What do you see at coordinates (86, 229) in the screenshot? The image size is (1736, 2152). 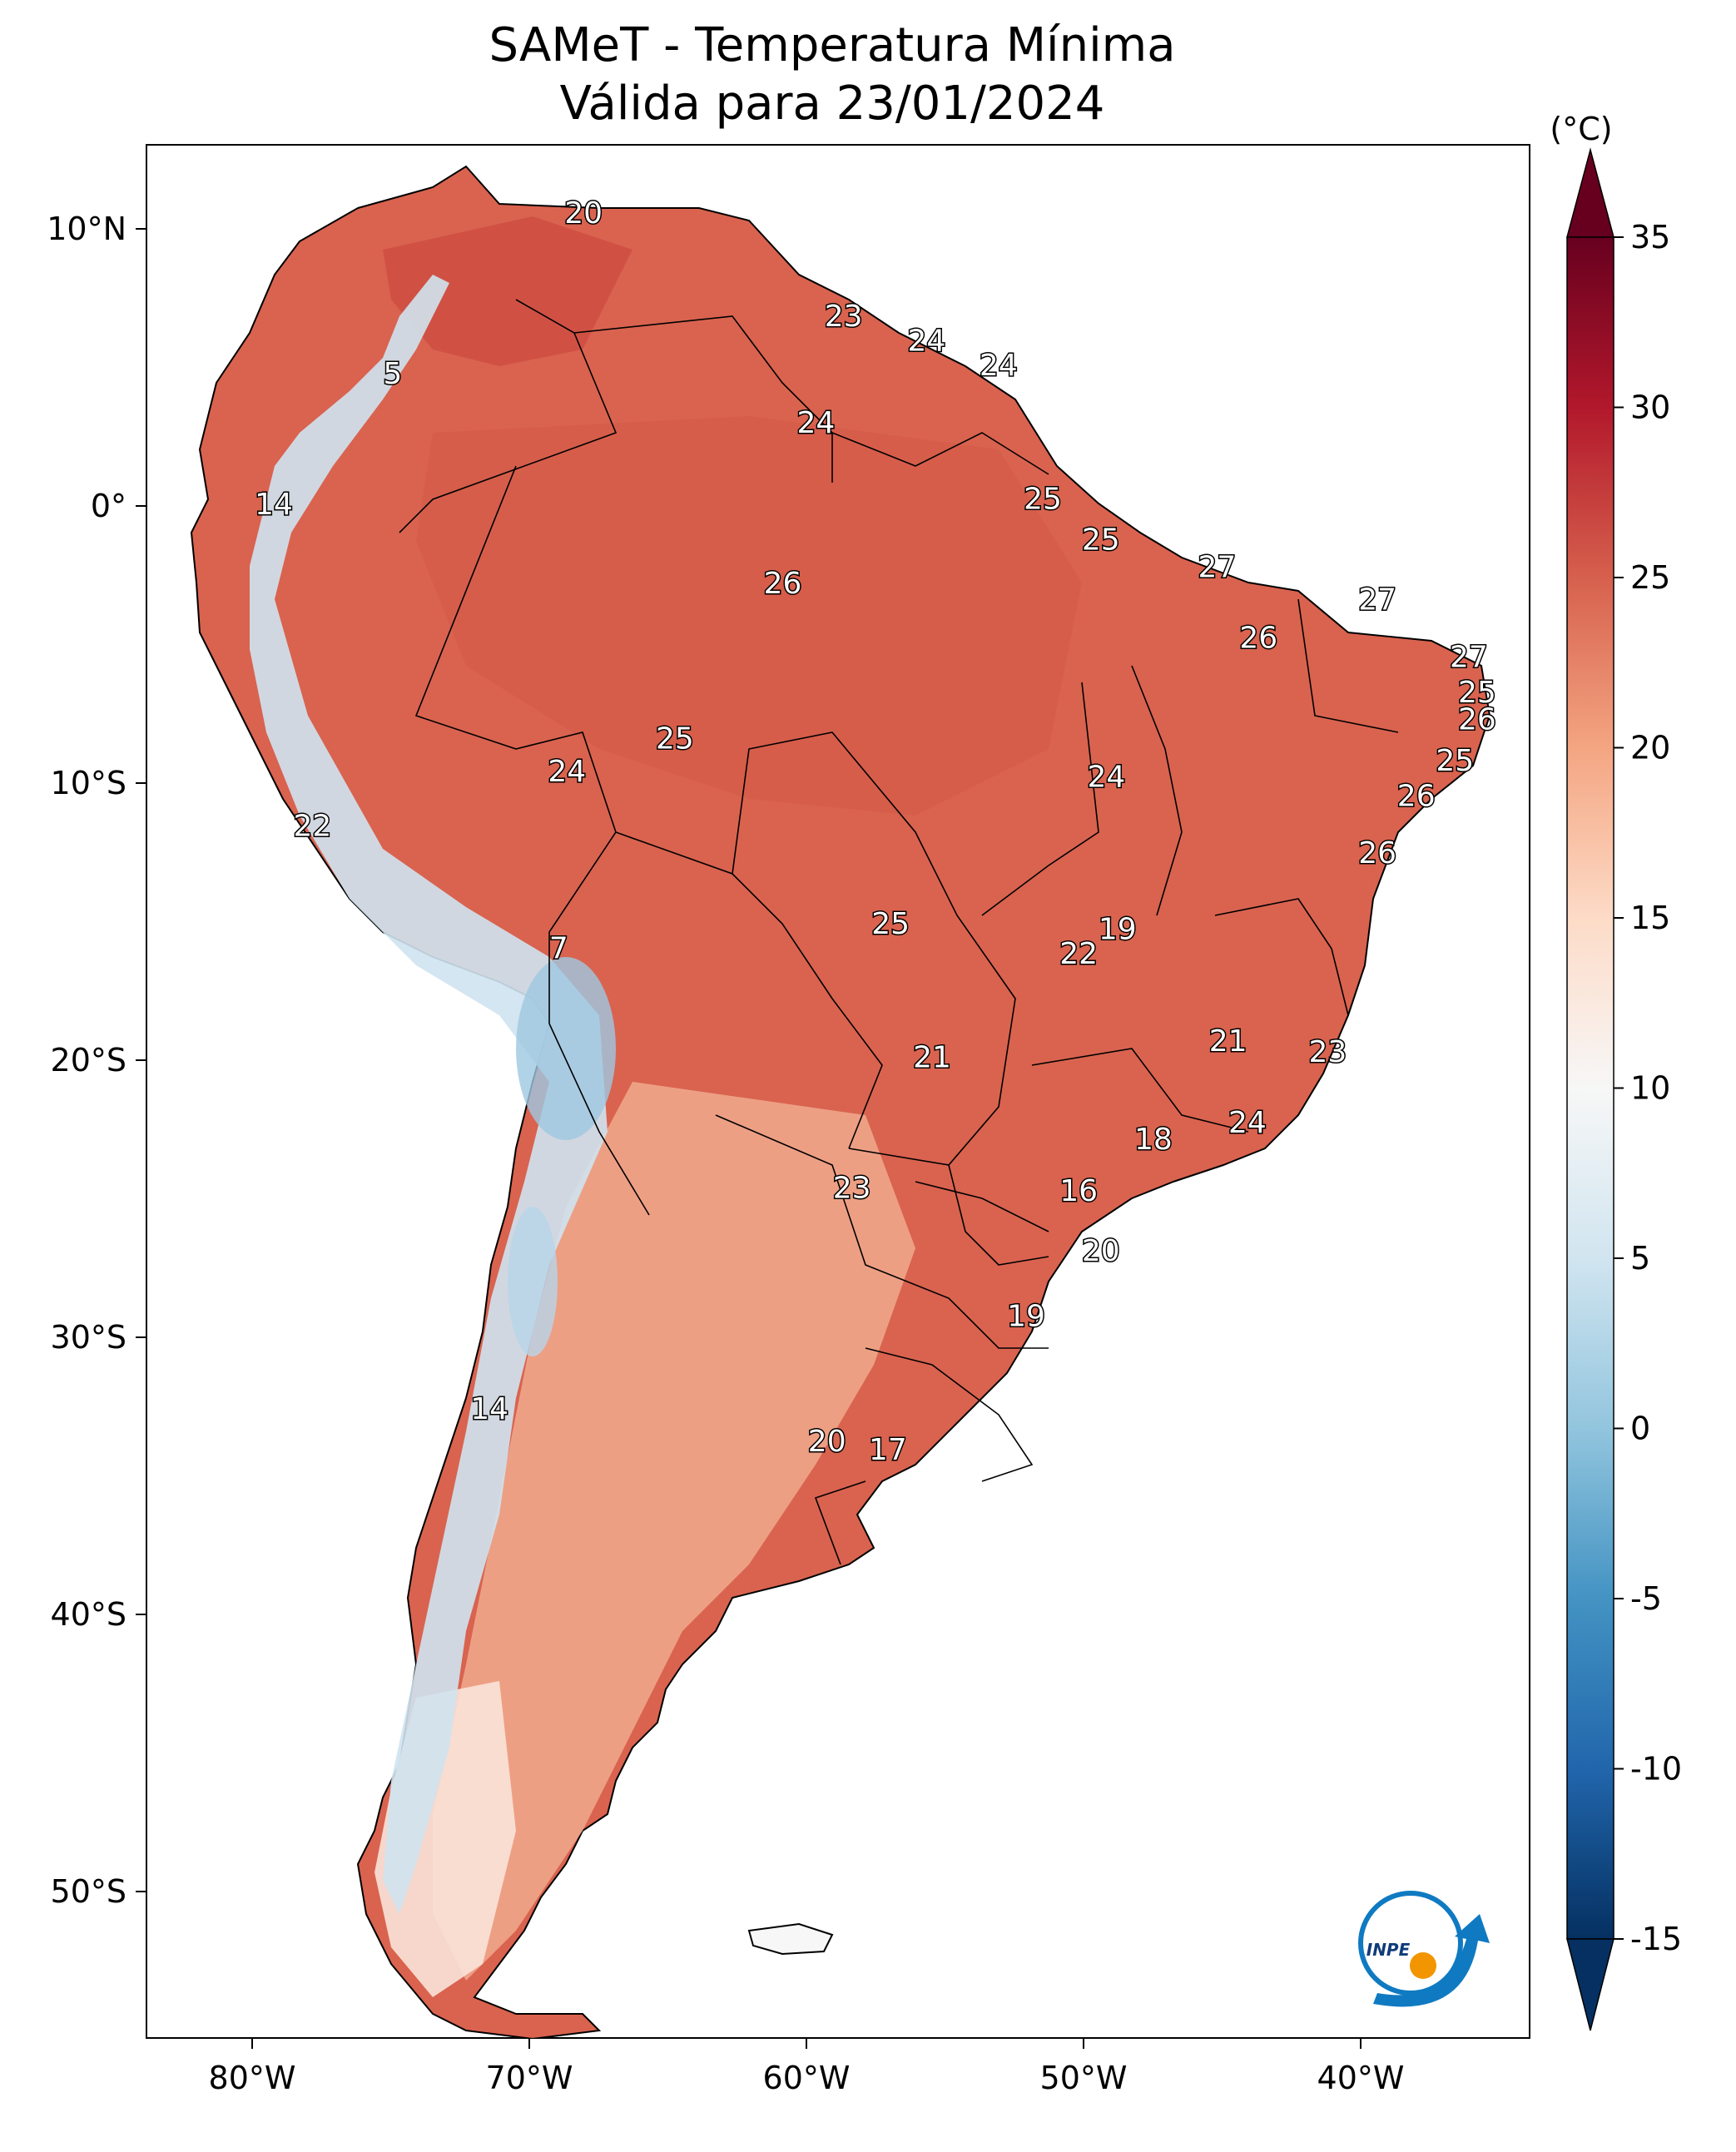 I see `y-tick-label: 10°N` at bounding box center [86, 229].